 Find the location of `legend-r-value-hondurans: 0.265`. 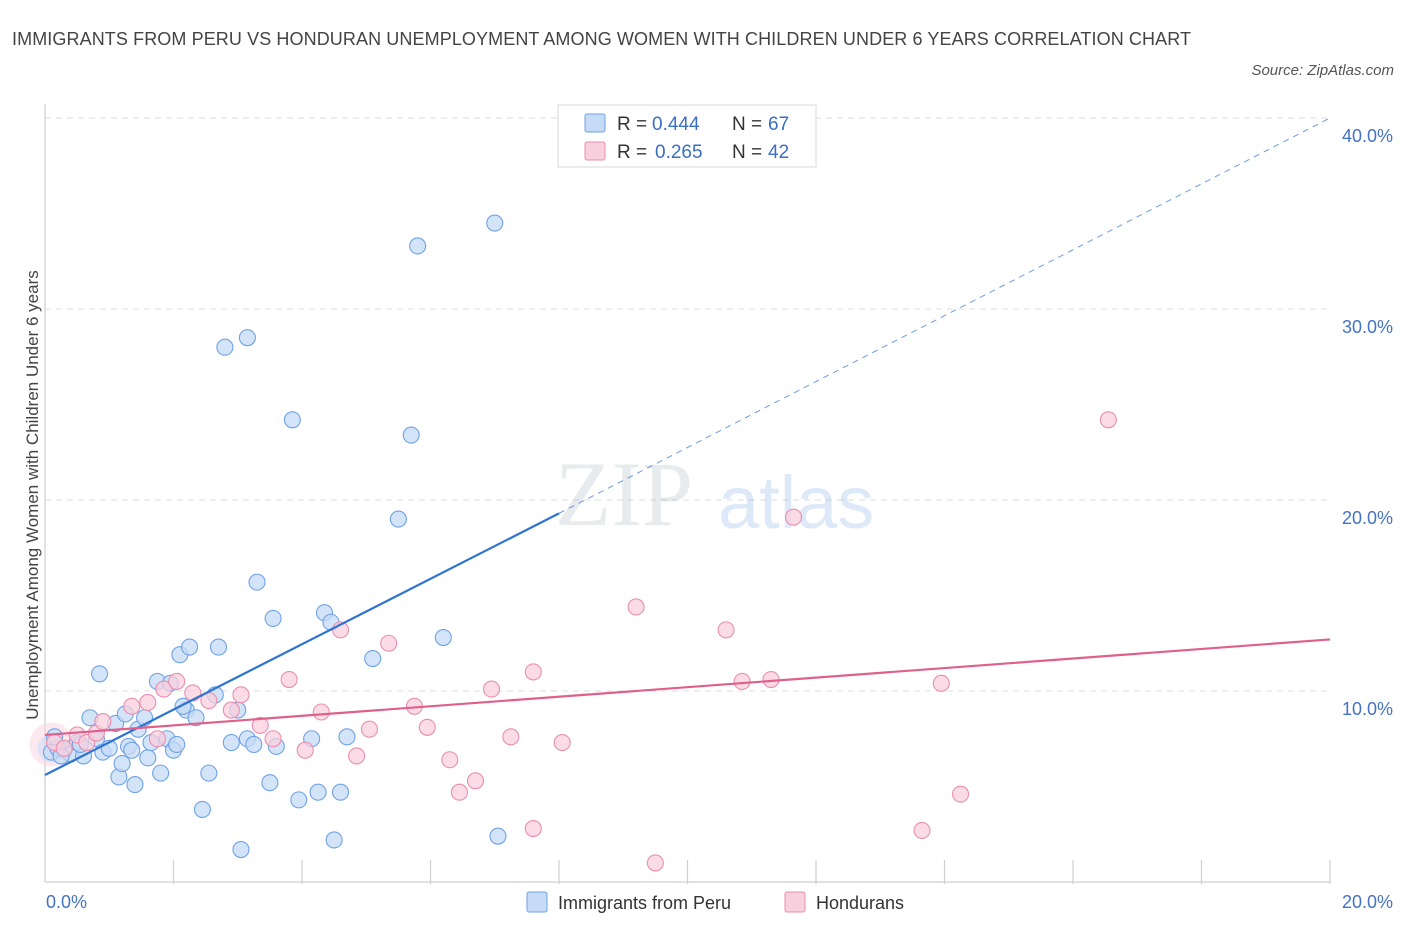

legend-r-value-hondurans: 0.265 is located at coordinates (679, 152).